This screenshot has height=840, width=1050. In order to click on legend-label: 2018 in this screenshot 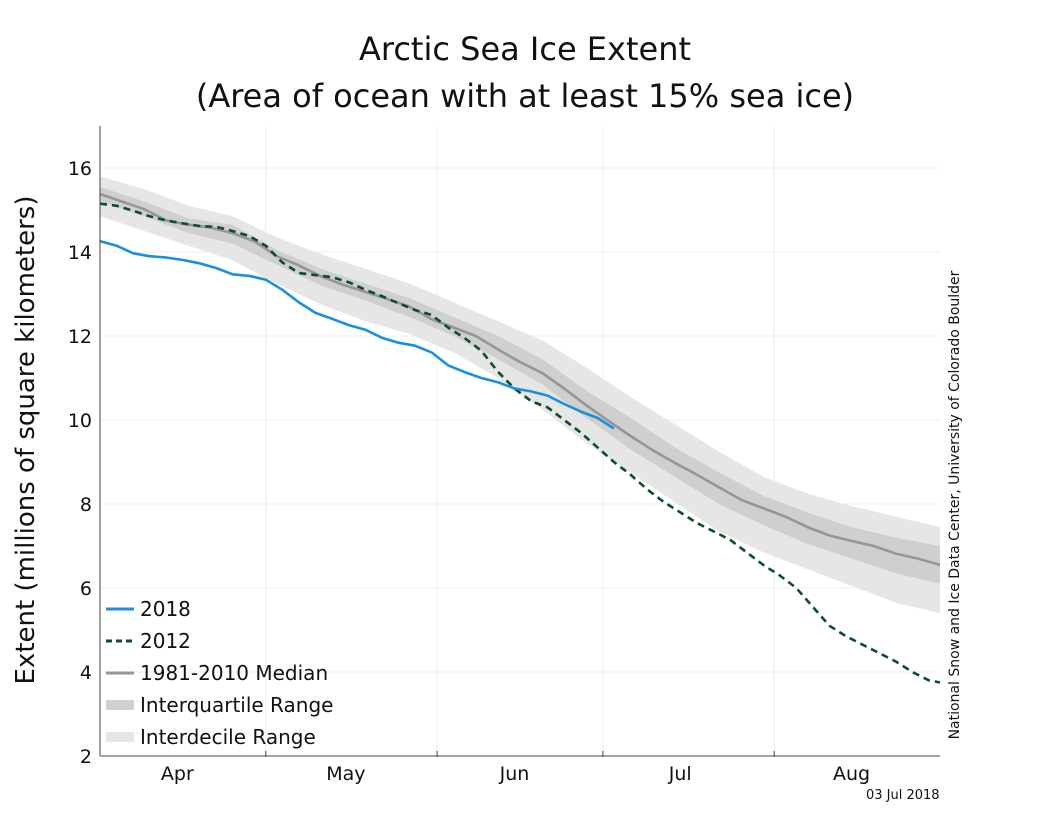, I will do `click(165, 609)`.